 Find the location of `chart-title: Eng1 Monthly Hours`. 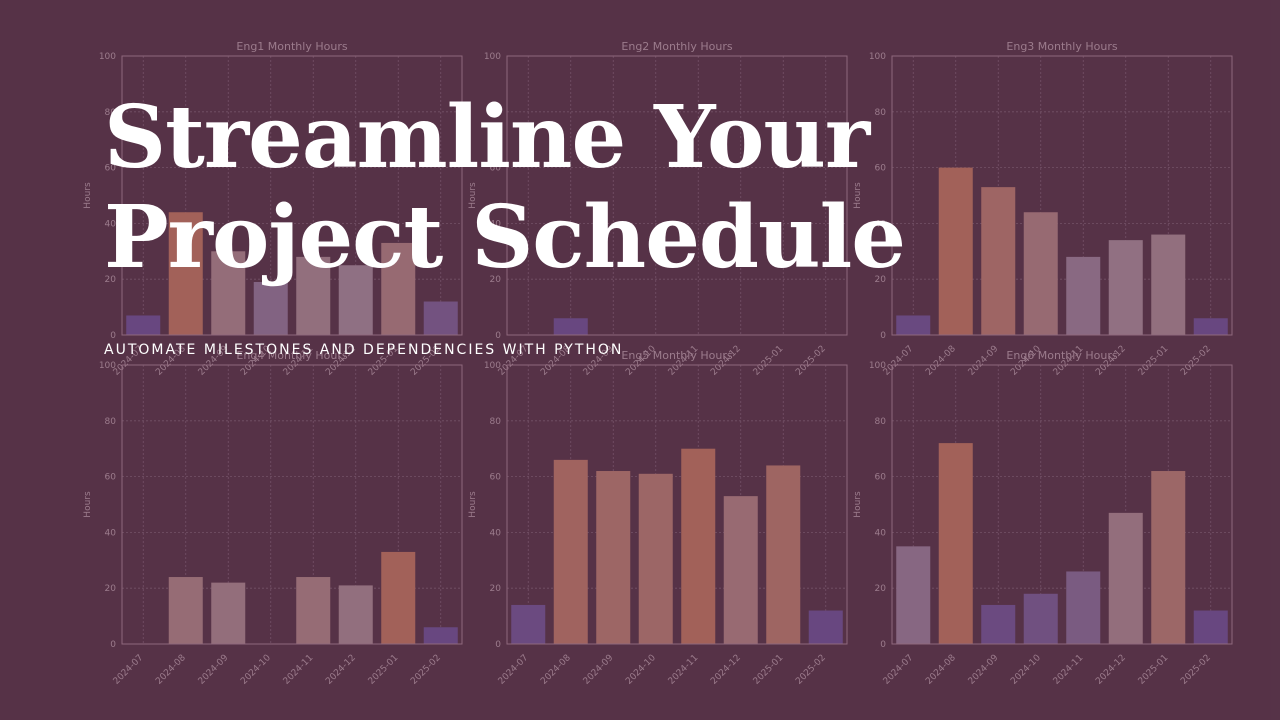

chart-title: Eng1 Monthly Hours is located at coordinates (291, 46).